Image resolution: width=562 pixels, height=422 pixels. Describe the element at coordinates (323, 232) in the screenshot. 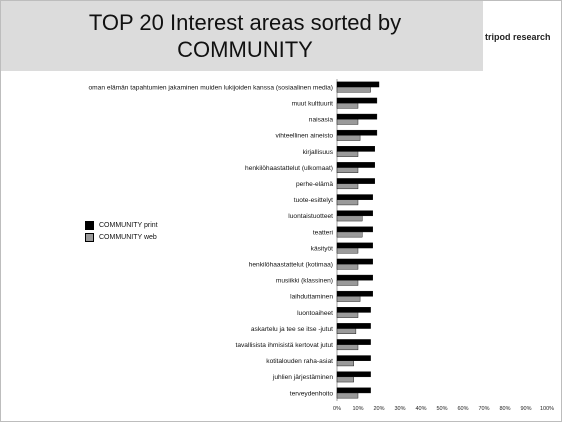

I see `category-label: teatteri` at that location.